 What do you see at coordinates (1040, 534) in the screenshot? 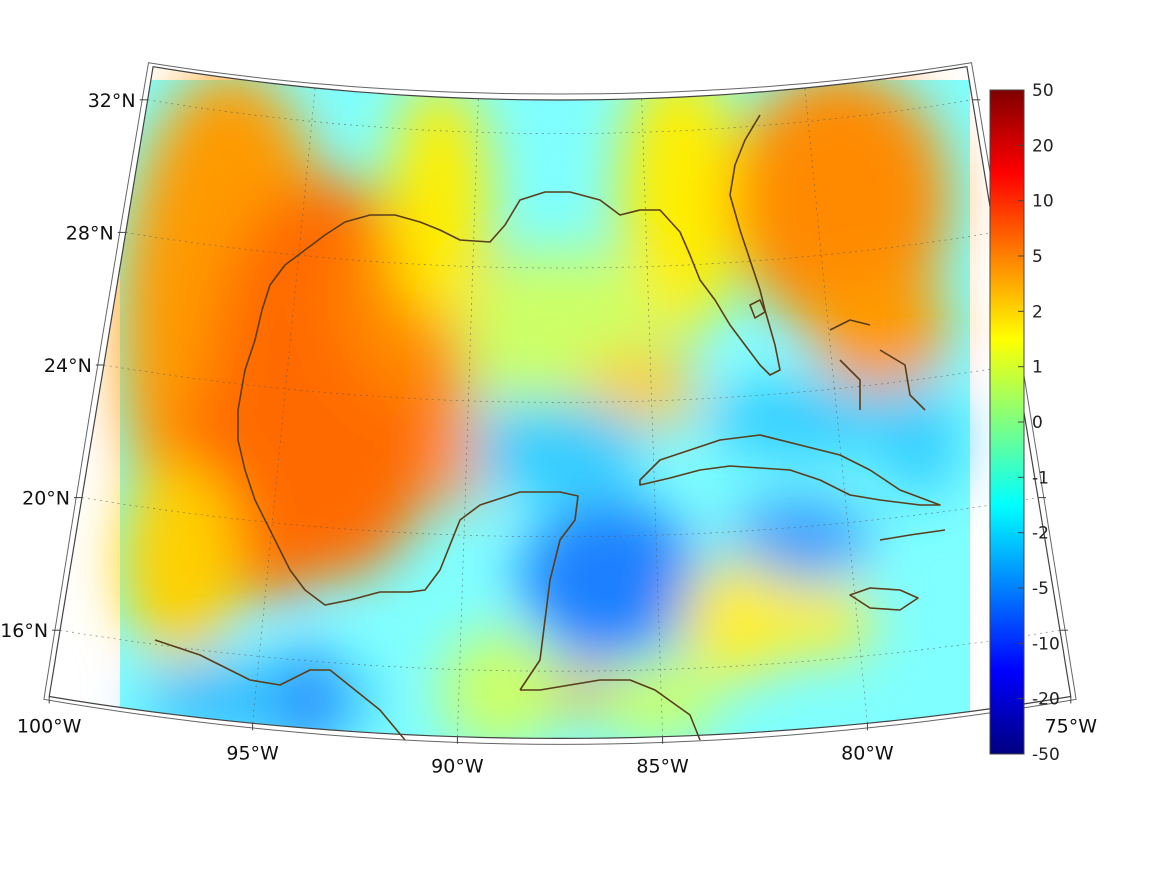
I see `colorbar-tick-label: -2` at bounding box center [1040, 534].